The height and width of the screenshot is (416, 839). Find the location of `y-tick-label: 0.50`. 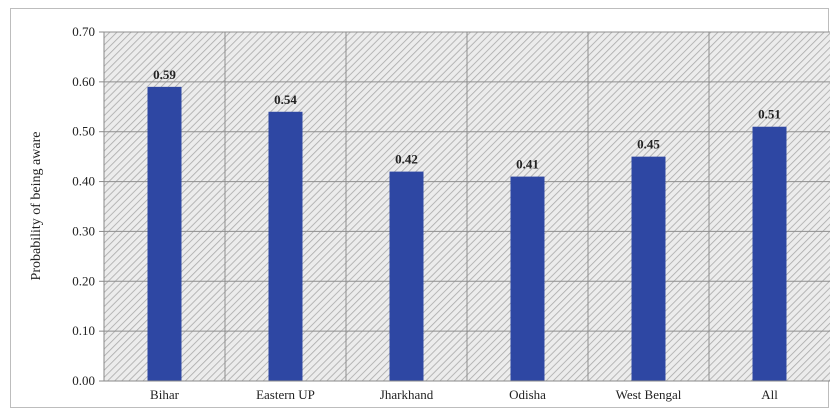

y-tick-label: 0.50 is located at coordinates (83, 131).